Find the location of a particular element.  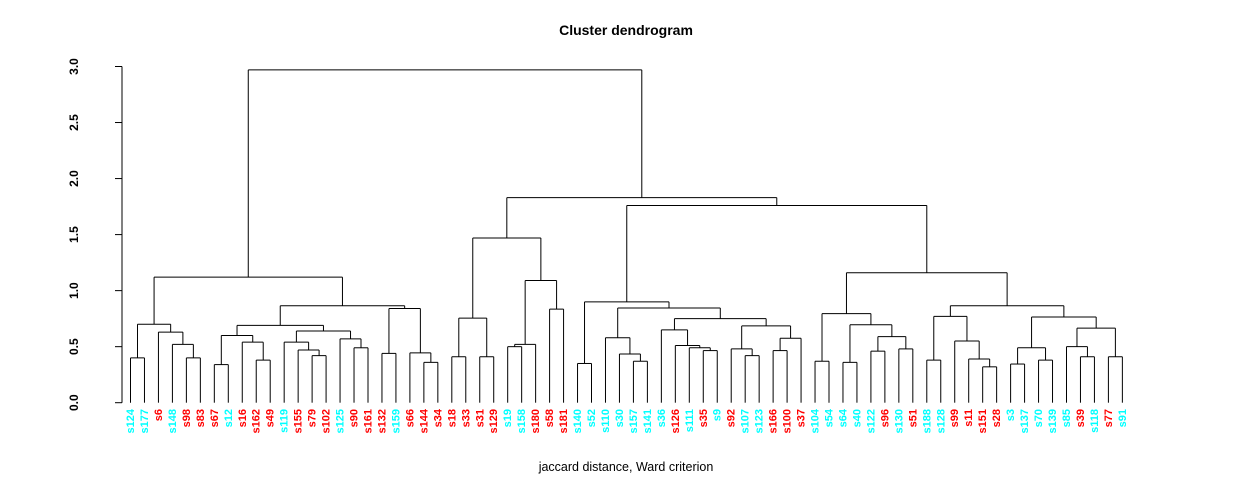

leaf-label-s144: s144 is located at coordinates (424, 420).